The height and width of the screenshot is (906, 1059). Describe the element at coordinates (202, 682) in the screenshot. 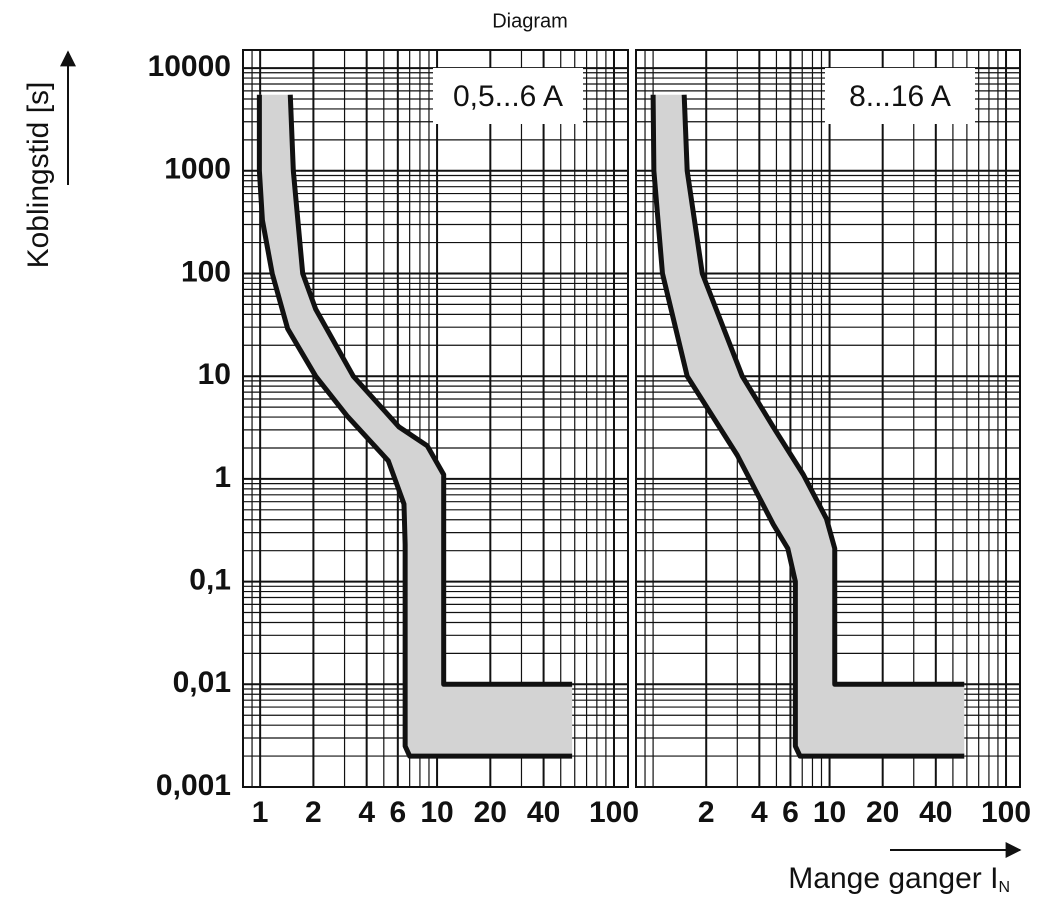

I see `y-tick-label: 0,01` at that location.